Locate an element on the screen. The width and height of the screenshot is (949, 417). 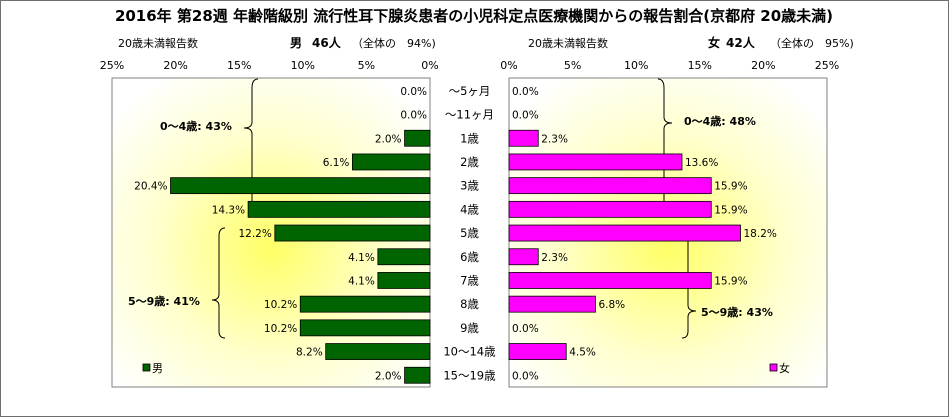
age-category-label: 5歳 is located at coordinates (469, 233).